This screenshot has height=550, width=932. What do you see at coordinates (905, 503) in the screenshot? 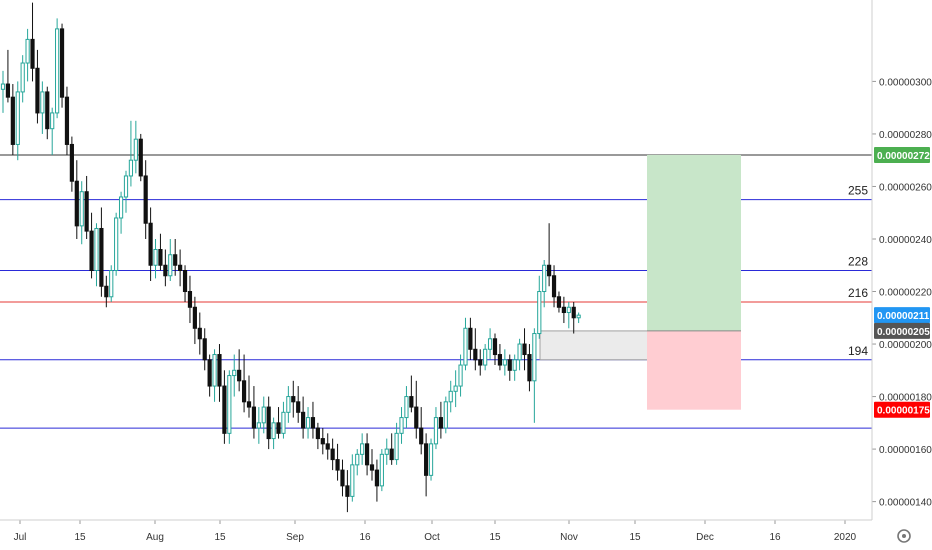
I see `price-tick-label: 0.00000140` at bounding box center [905, 503].